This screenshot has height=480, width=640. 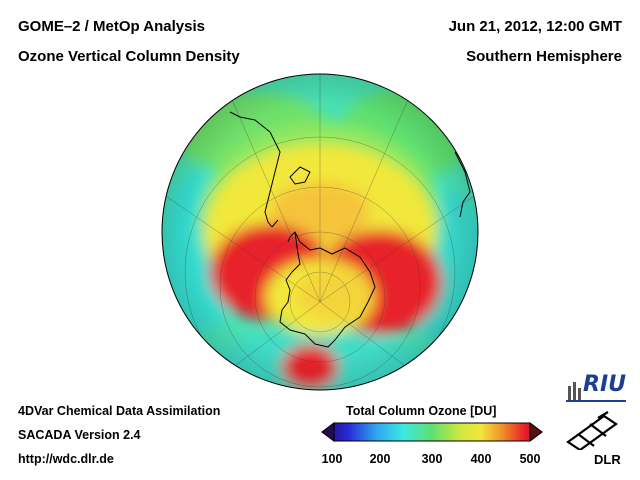 What do you see at coordinates (432, 459) in the screenshot?
I see `colorbar-tick-300: 300` at bounding box center [432, 459].